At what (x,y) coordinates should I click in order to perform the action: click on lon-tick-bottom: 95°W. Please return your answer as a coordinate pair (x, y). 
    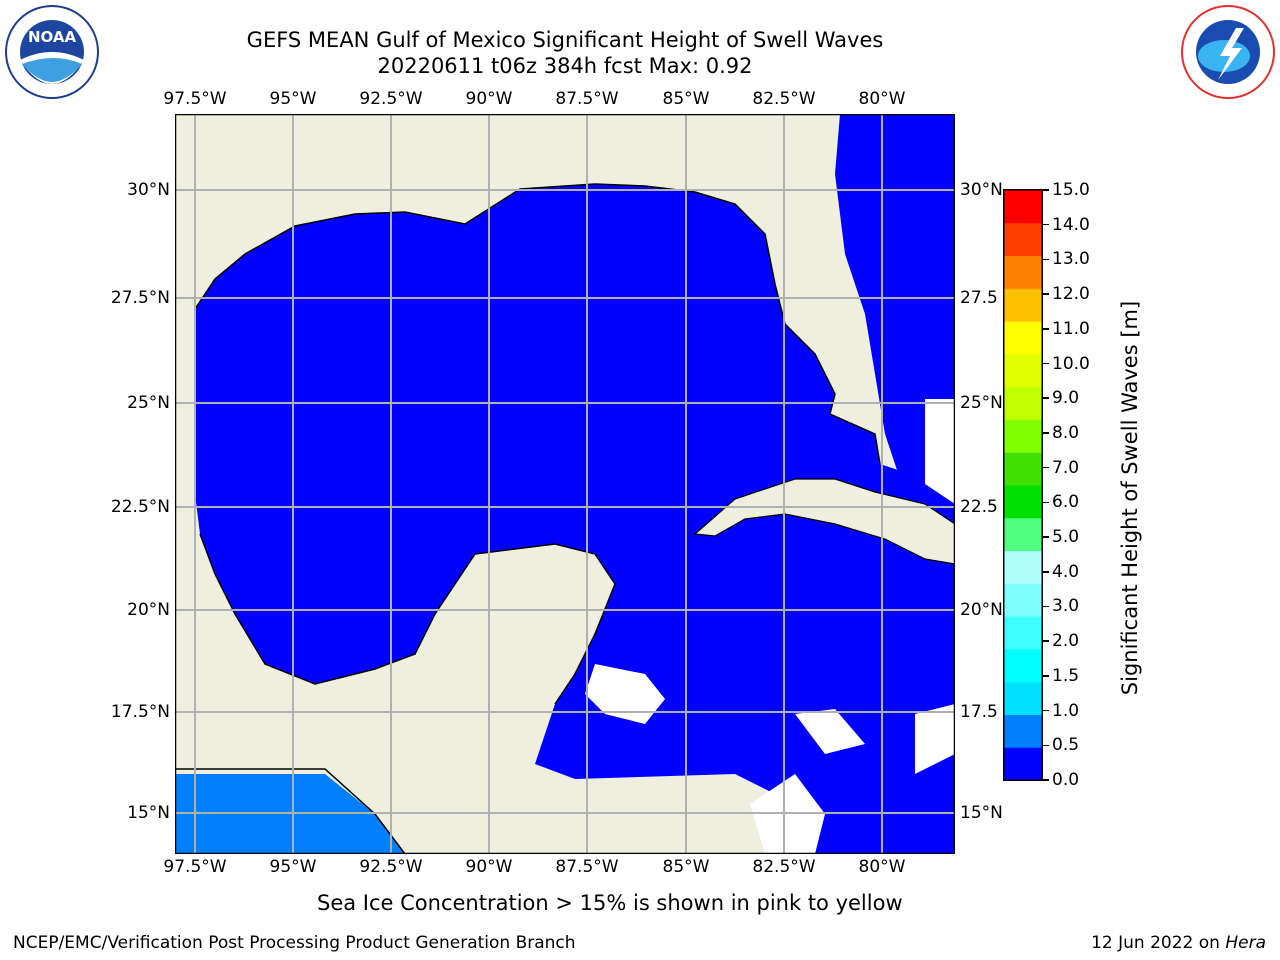
    Looking at the image, I should click on (293, 867).